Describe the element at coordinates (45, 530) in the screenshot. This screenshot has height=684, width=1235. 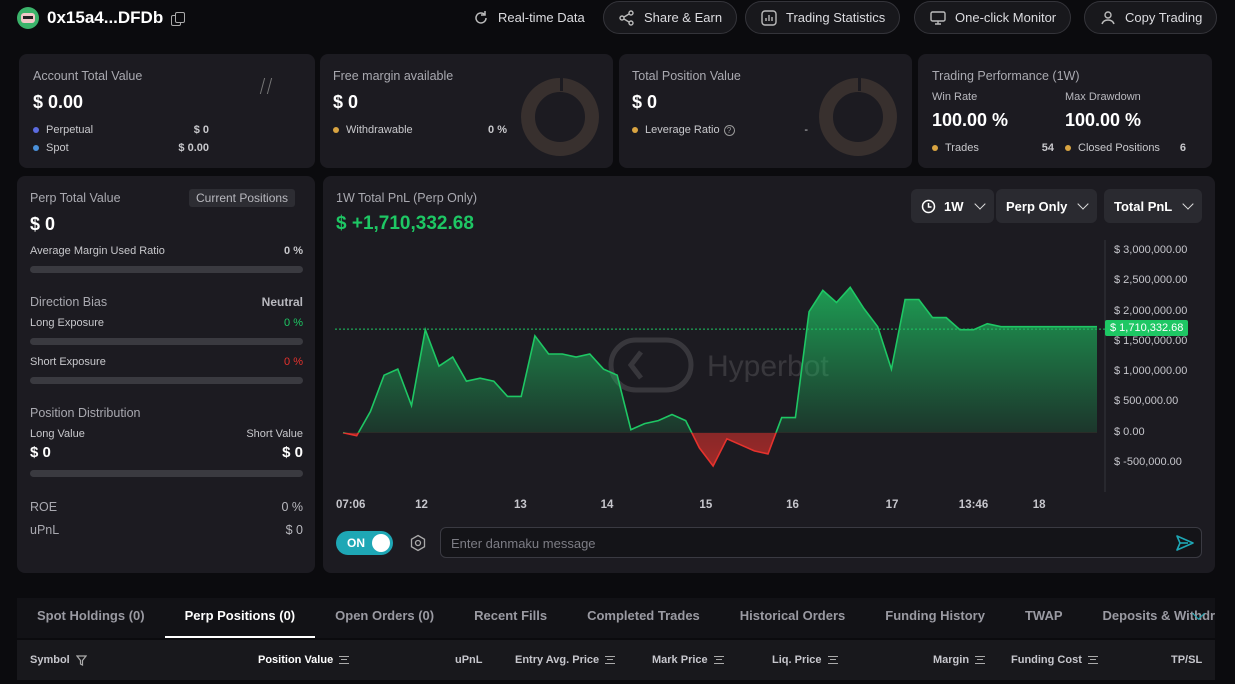
I see `upnl-label: uPnL` at that location.